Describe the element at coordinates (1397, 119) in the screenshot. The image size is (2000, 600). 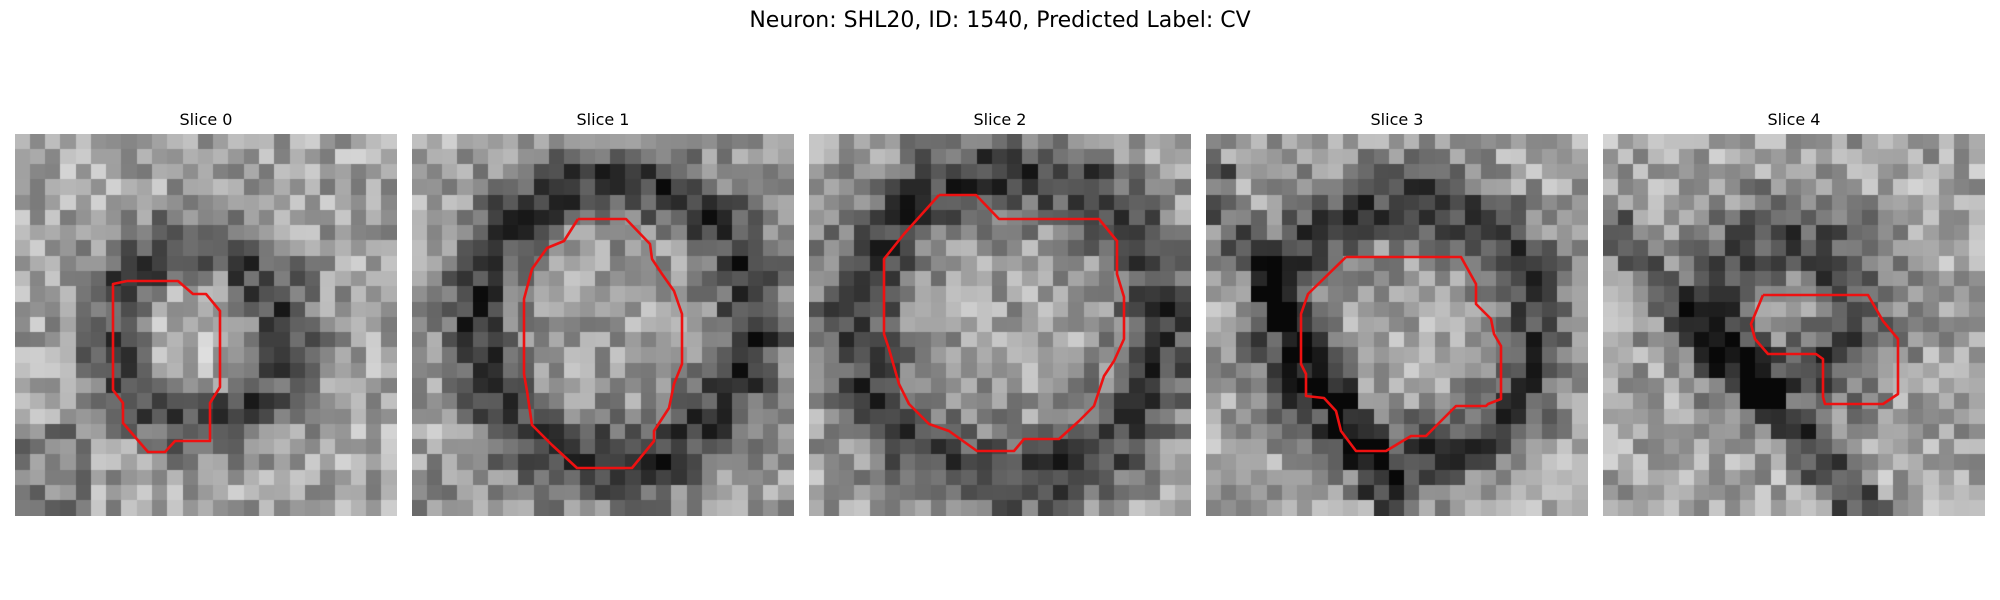
I see `slice-title-3: Slice 3` at that location.